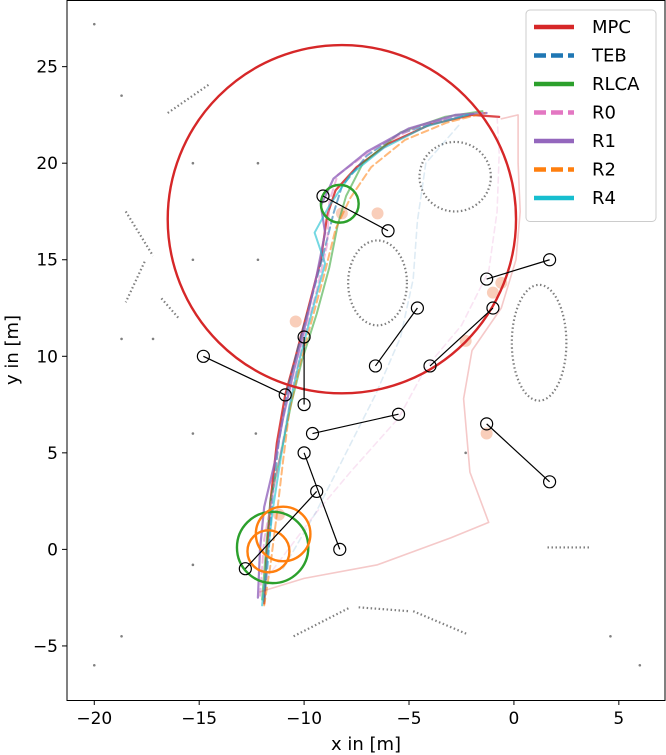 The image size is (666, 755). Describe the element at coordinates (12, 350) in the screenshot. I see `y-axis-label: y in [m]` at that location.